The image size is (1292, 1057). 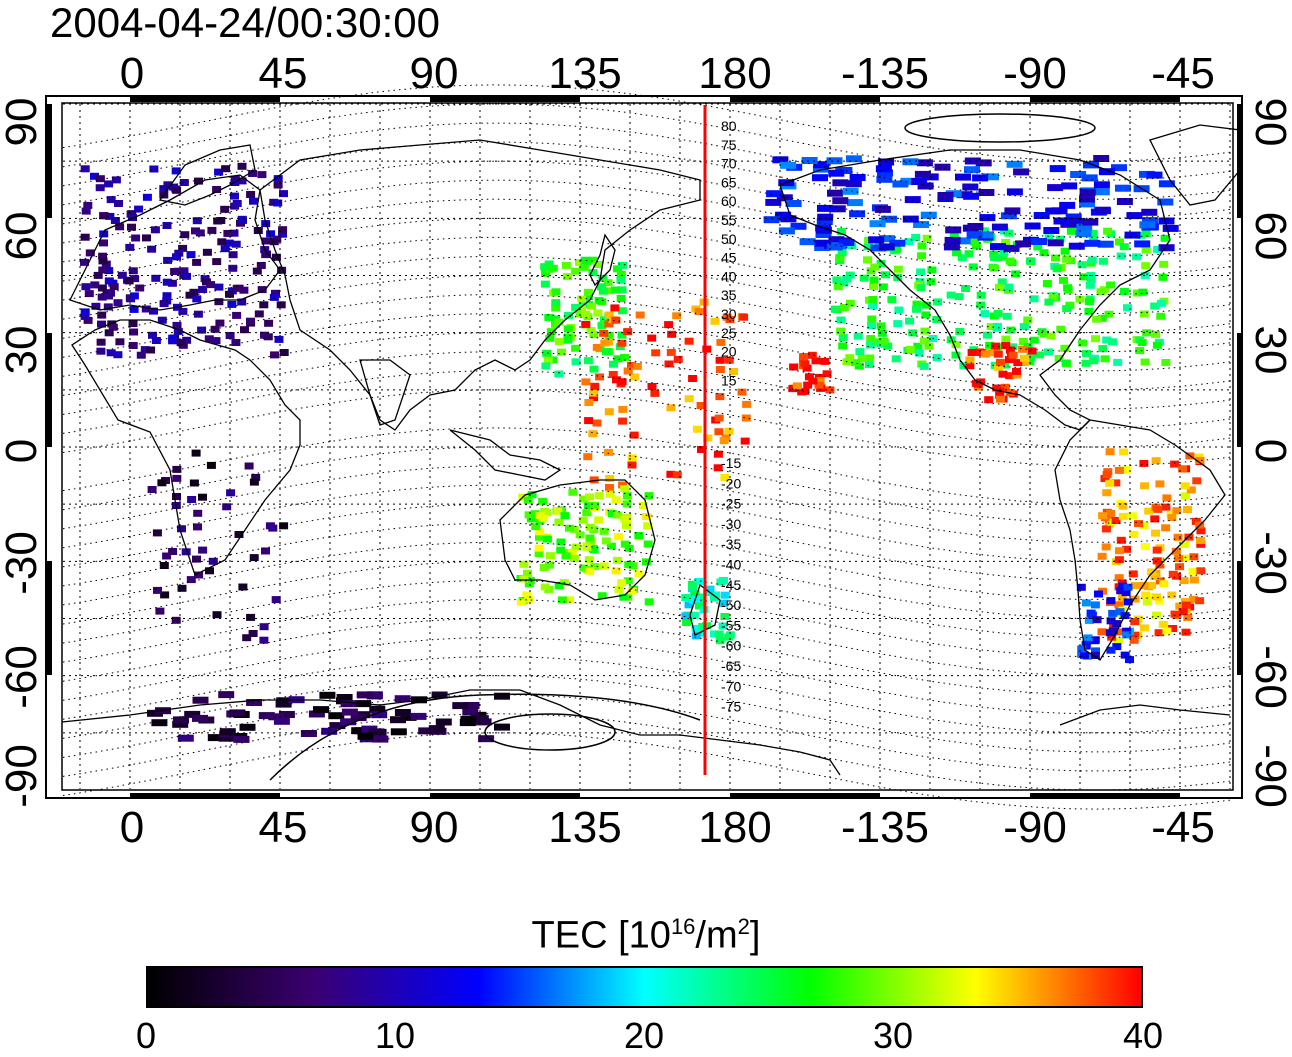 What do you see at coordinates (731, 625) in the screenshot?
I see `contour-label: -55` at bounding box center [731, 625].